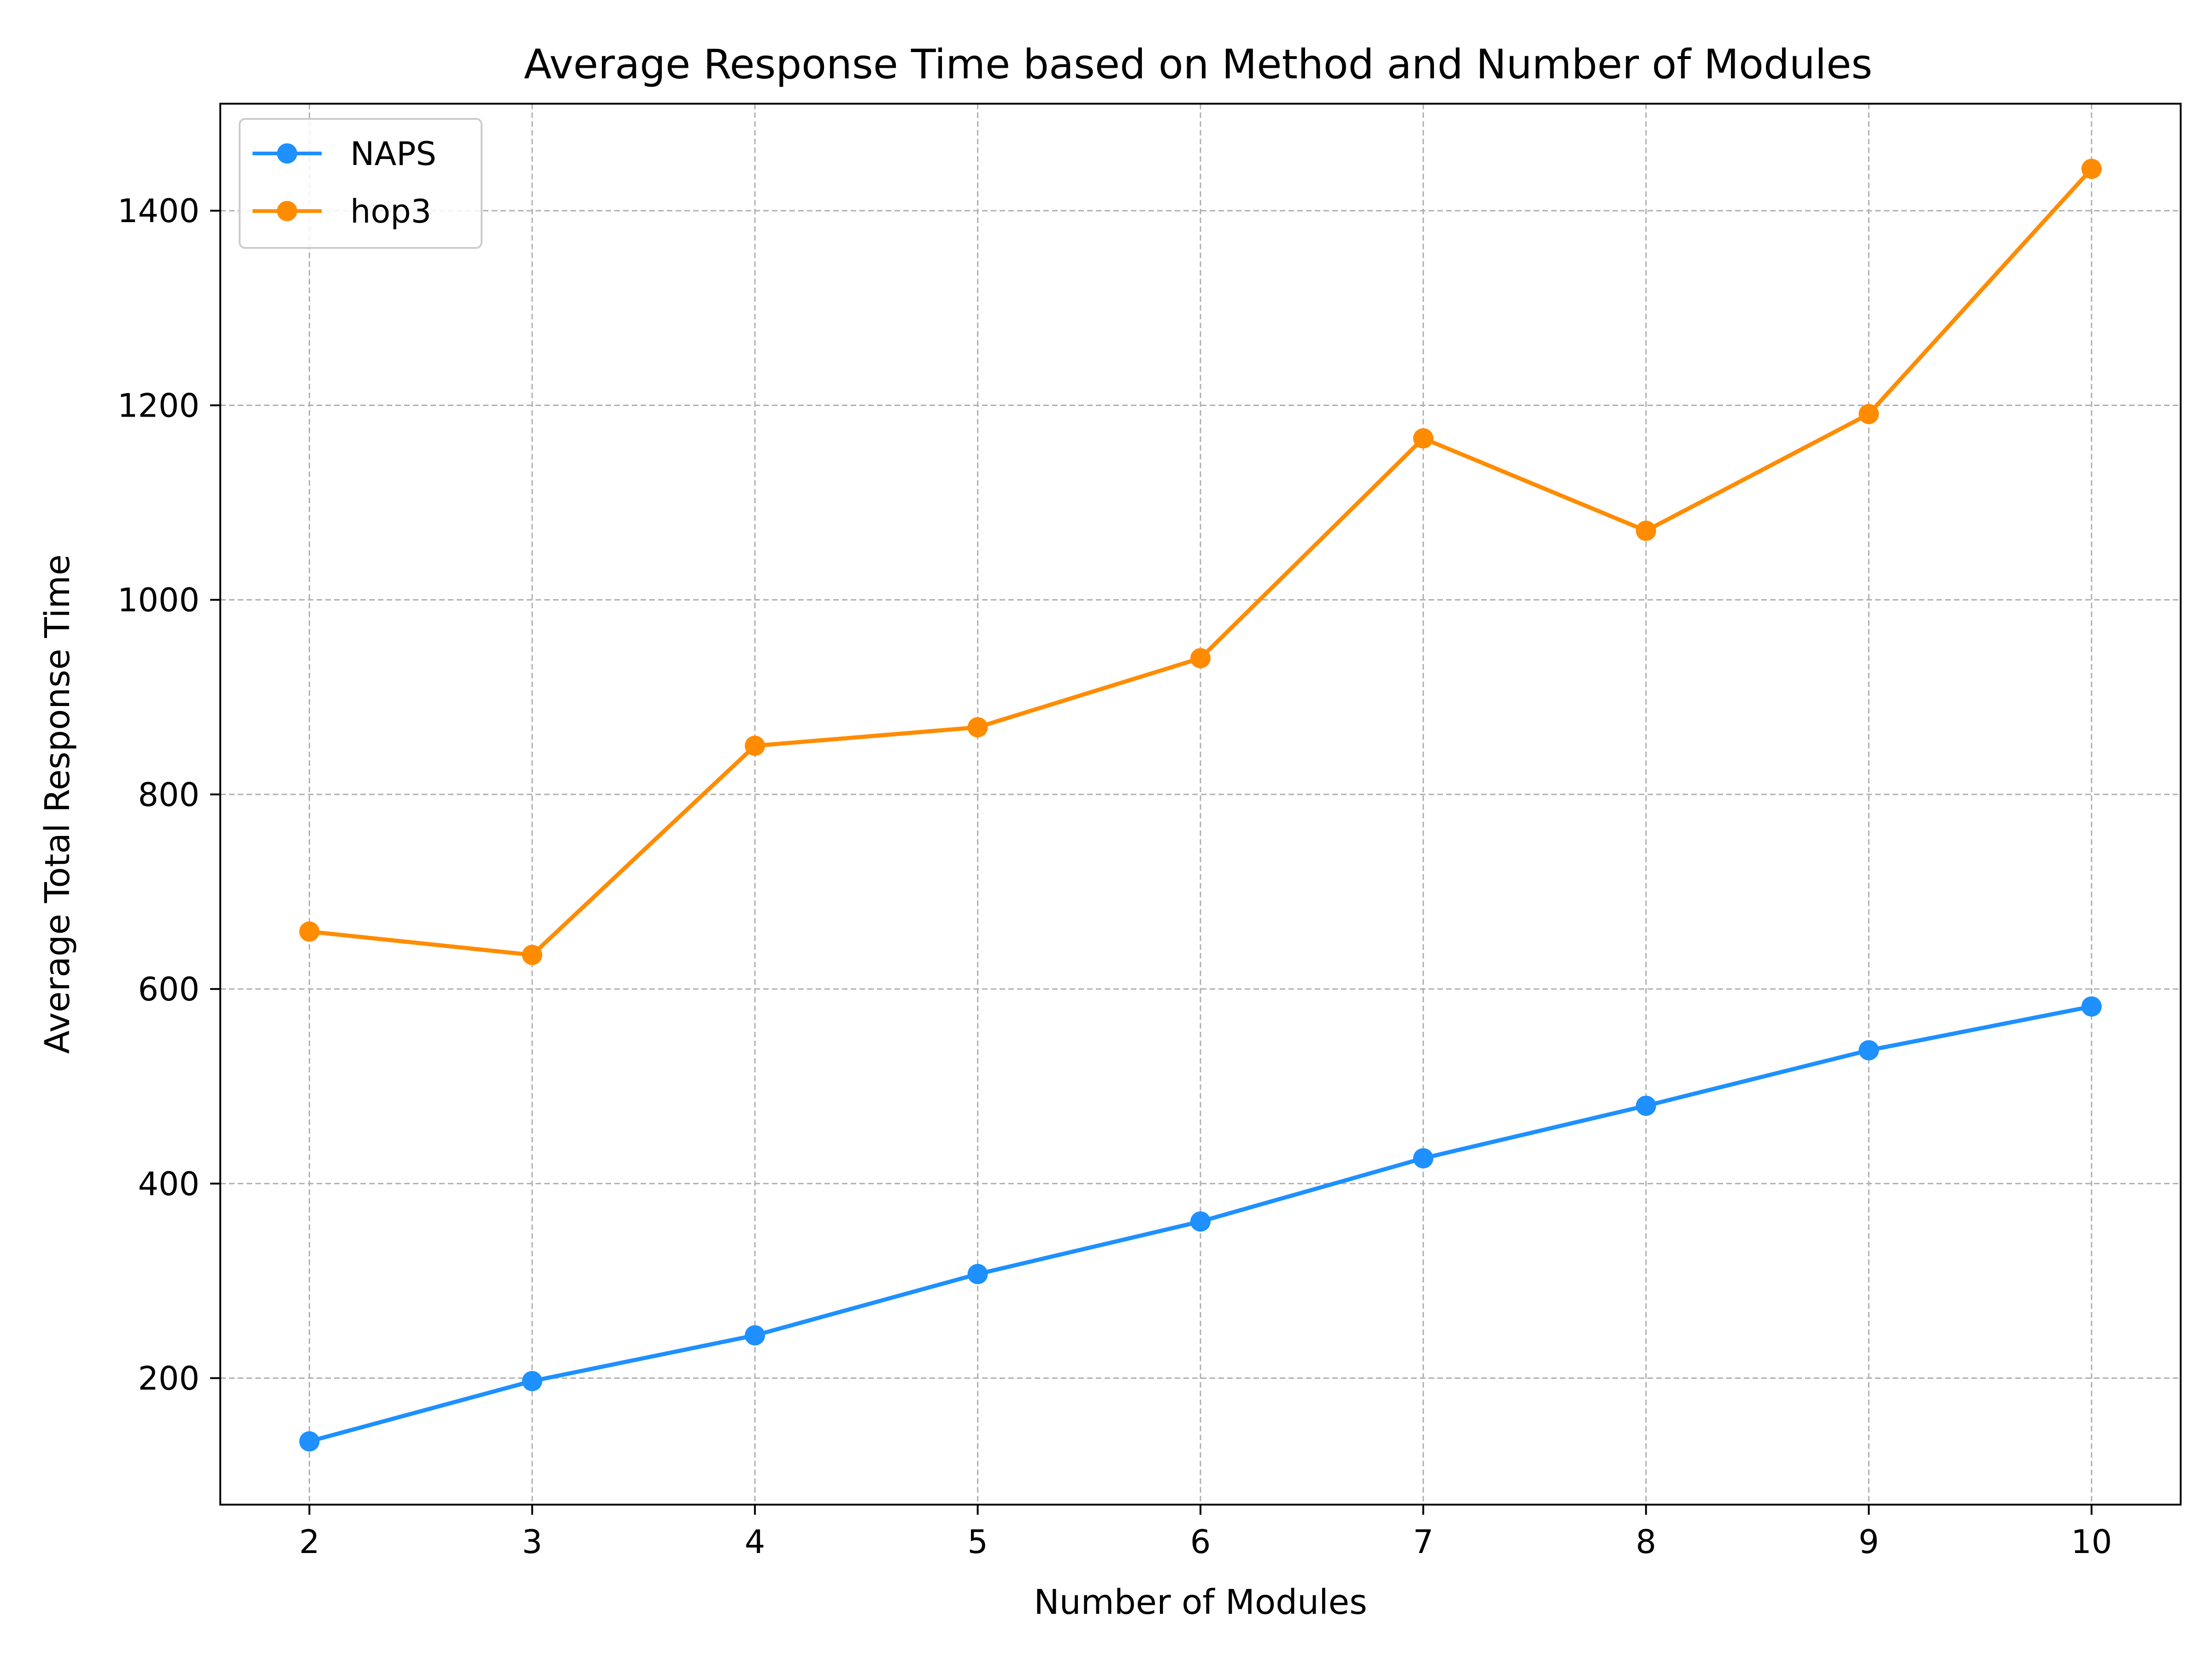 The height and width of the screenshot is (1659, 2212). I want to click on legend-frame, so click(360, 183).